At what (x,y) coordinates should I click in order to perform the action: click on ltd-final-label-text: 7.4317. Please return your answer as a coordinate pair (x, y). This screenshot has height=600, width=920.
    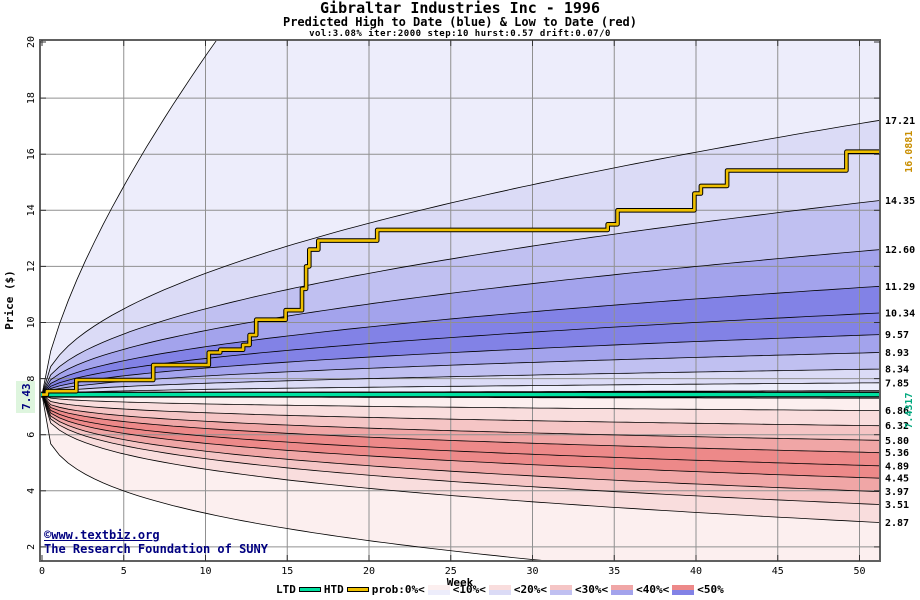
    Looking at the image, I should click on (909, 410).